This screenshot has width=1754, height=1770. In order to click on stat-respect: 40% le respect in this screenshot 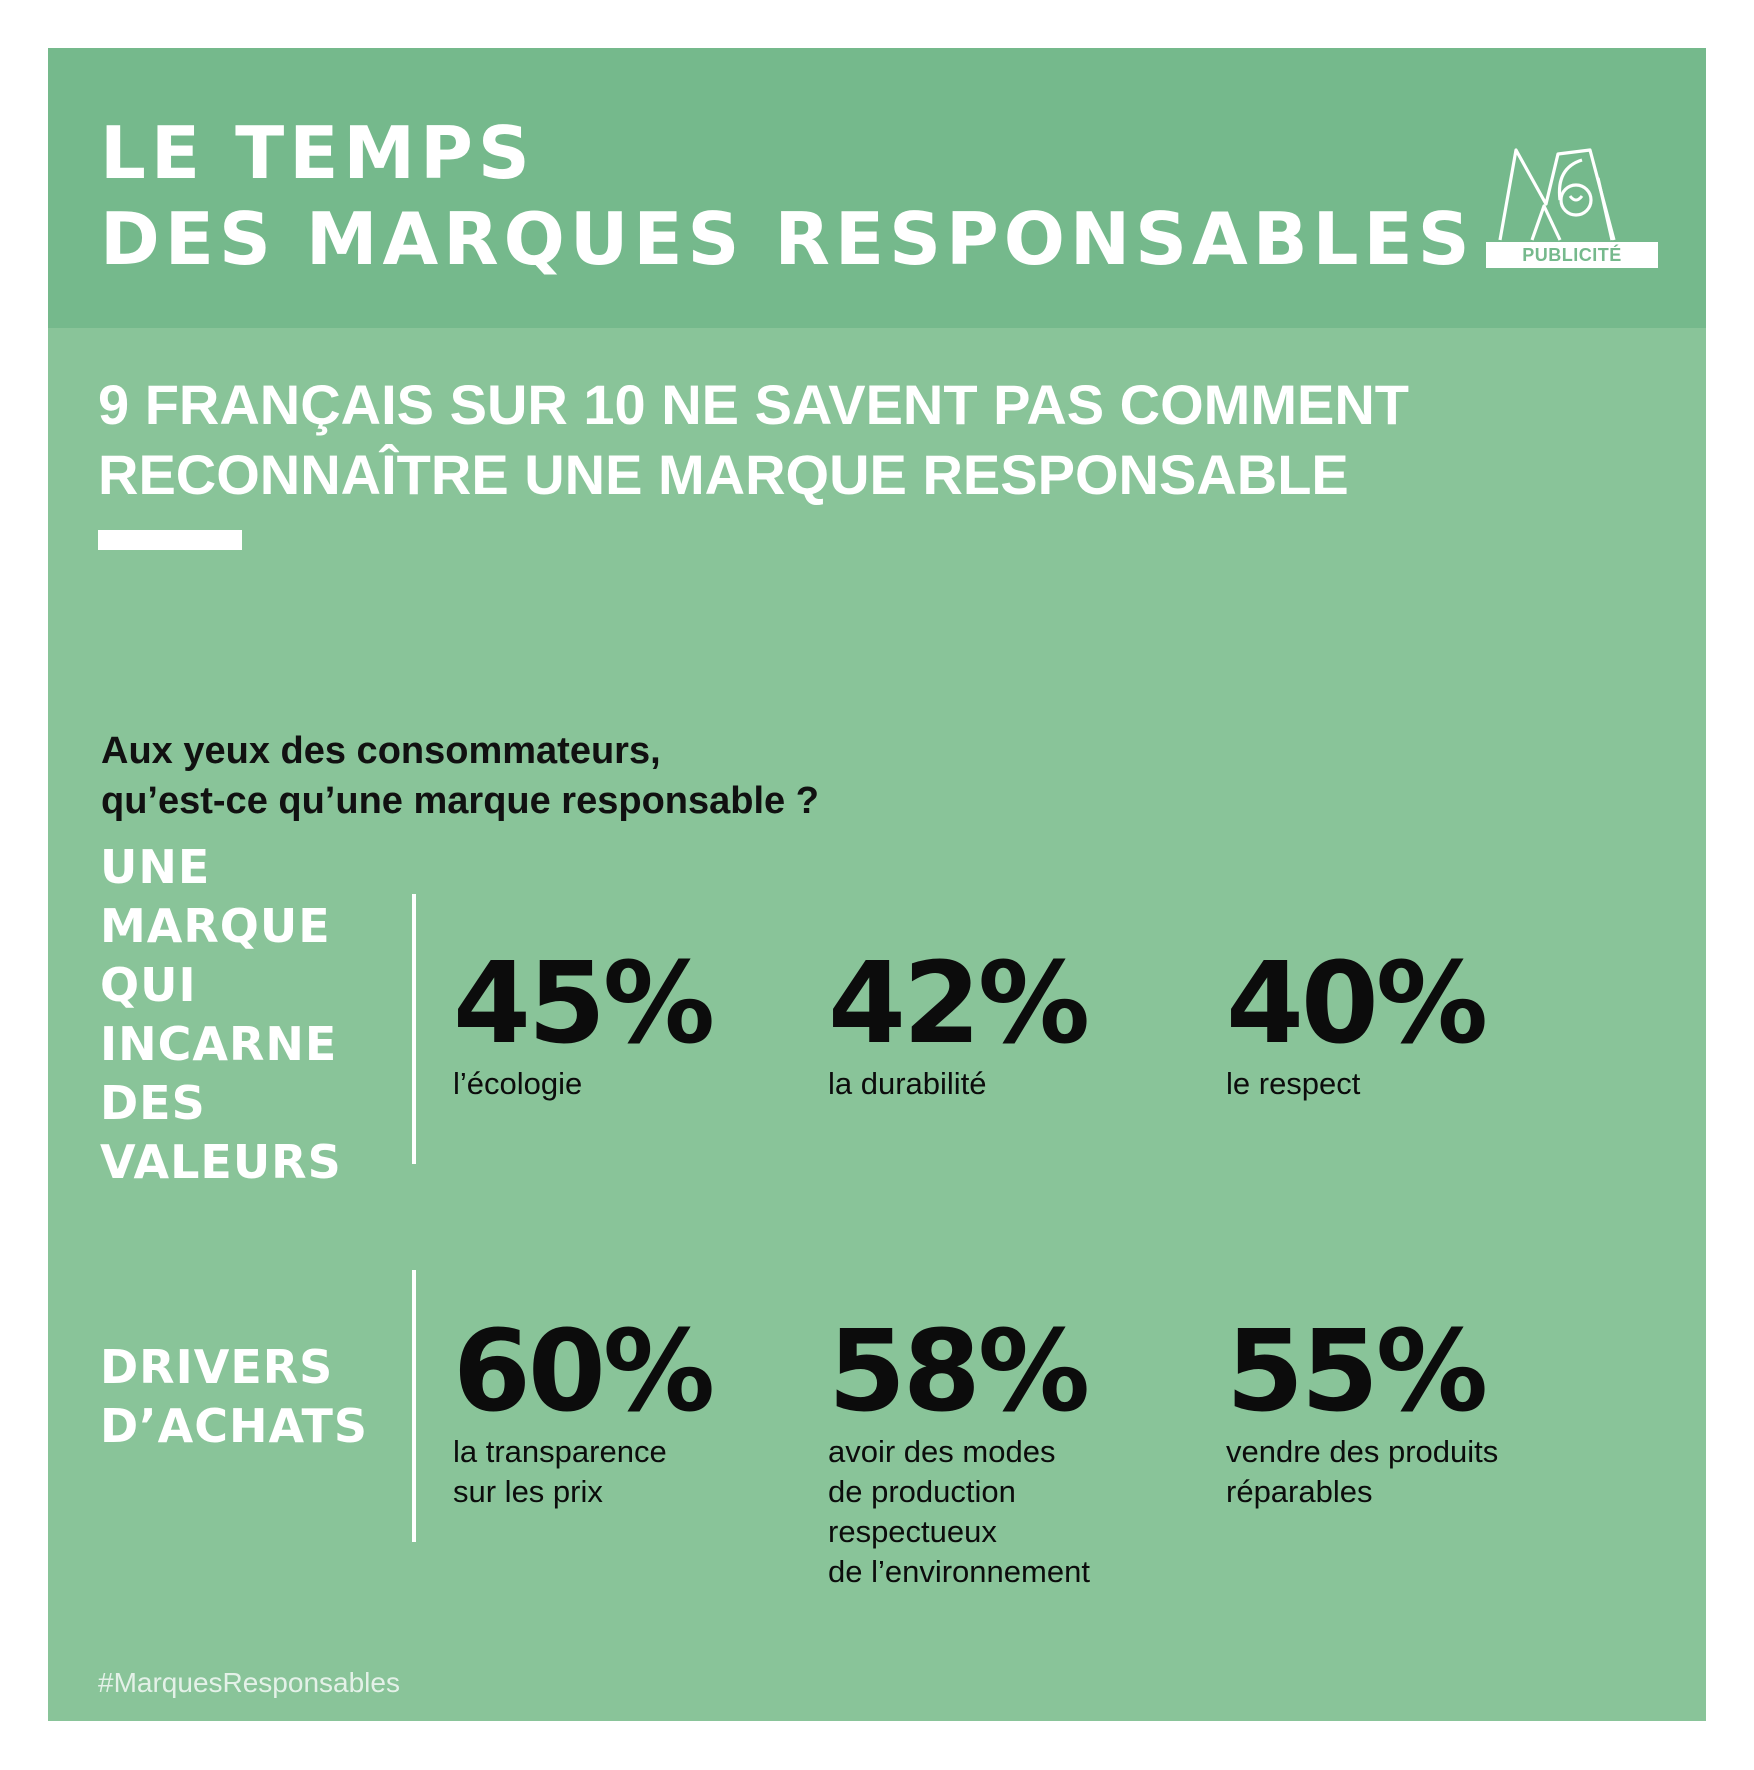, I will do `click(1357, 1021)`.